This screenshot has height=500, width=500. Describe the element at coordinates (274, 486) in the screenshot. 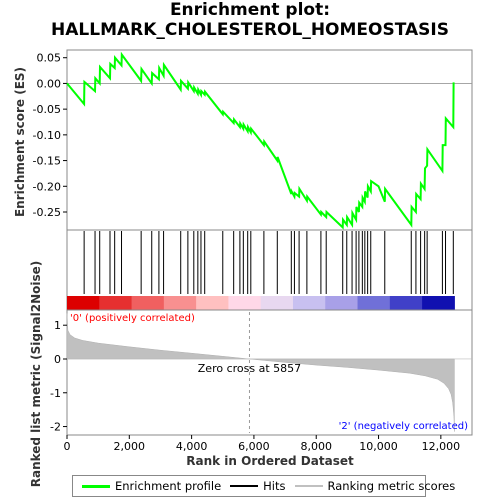

I see `legend-label-hits: Hits` at that location.